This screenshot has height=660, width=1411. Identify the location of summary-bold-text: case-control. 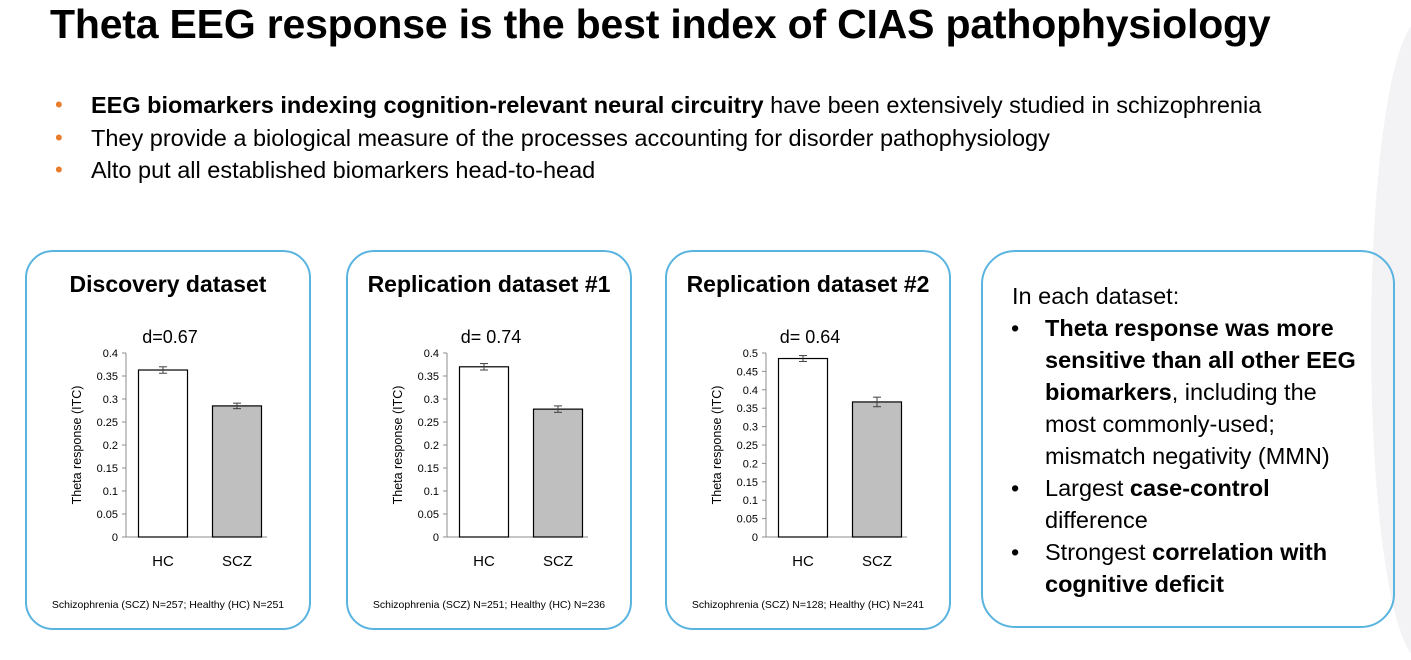
(1199, 488).